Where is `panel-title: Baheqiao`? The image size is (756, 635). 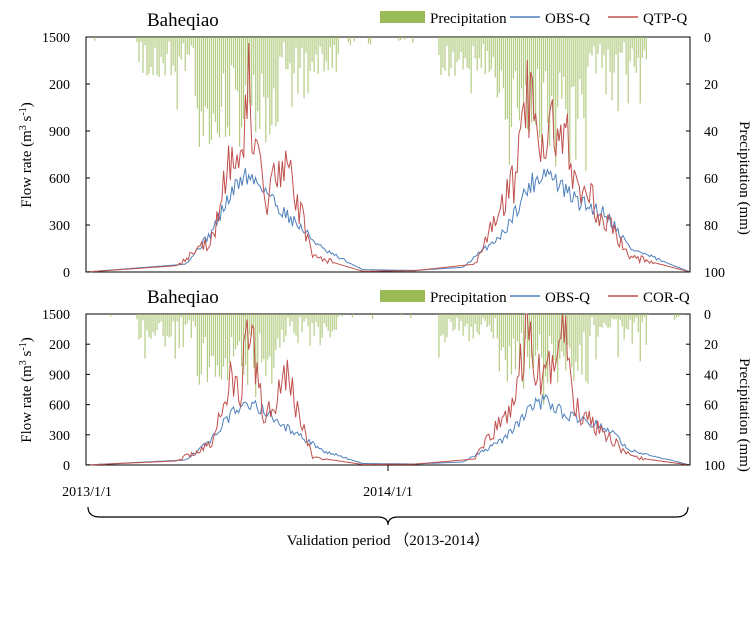 panel-title: Baheqiao is located at coordinates (183, 297).